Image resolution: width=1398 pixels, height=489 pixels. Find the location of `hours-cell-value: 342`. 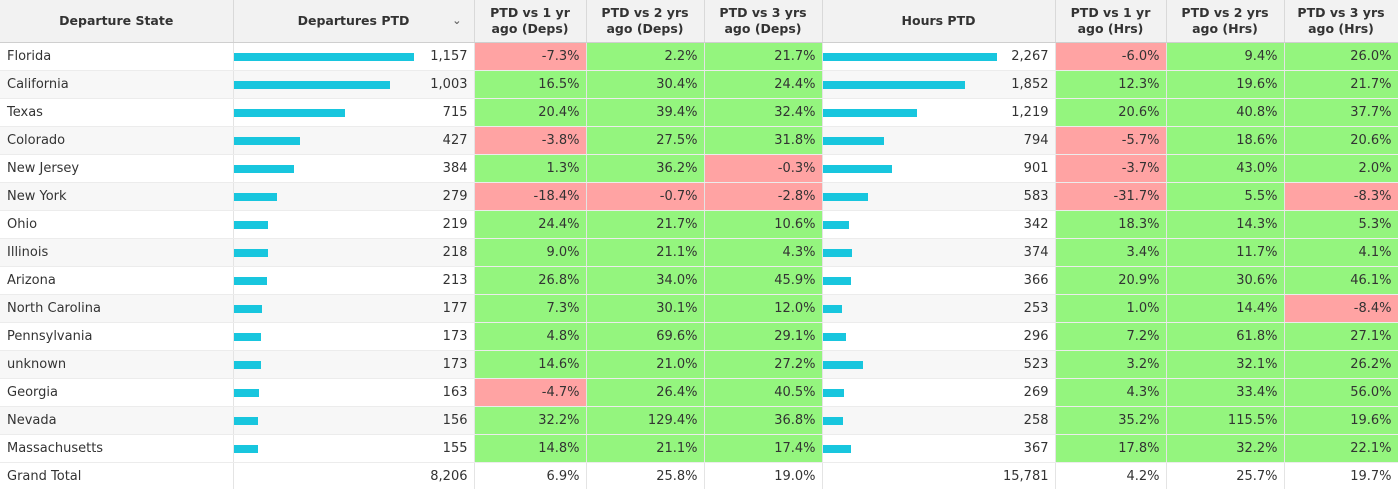

hours-cell-value: 342 is located at coordinates (936, 224).